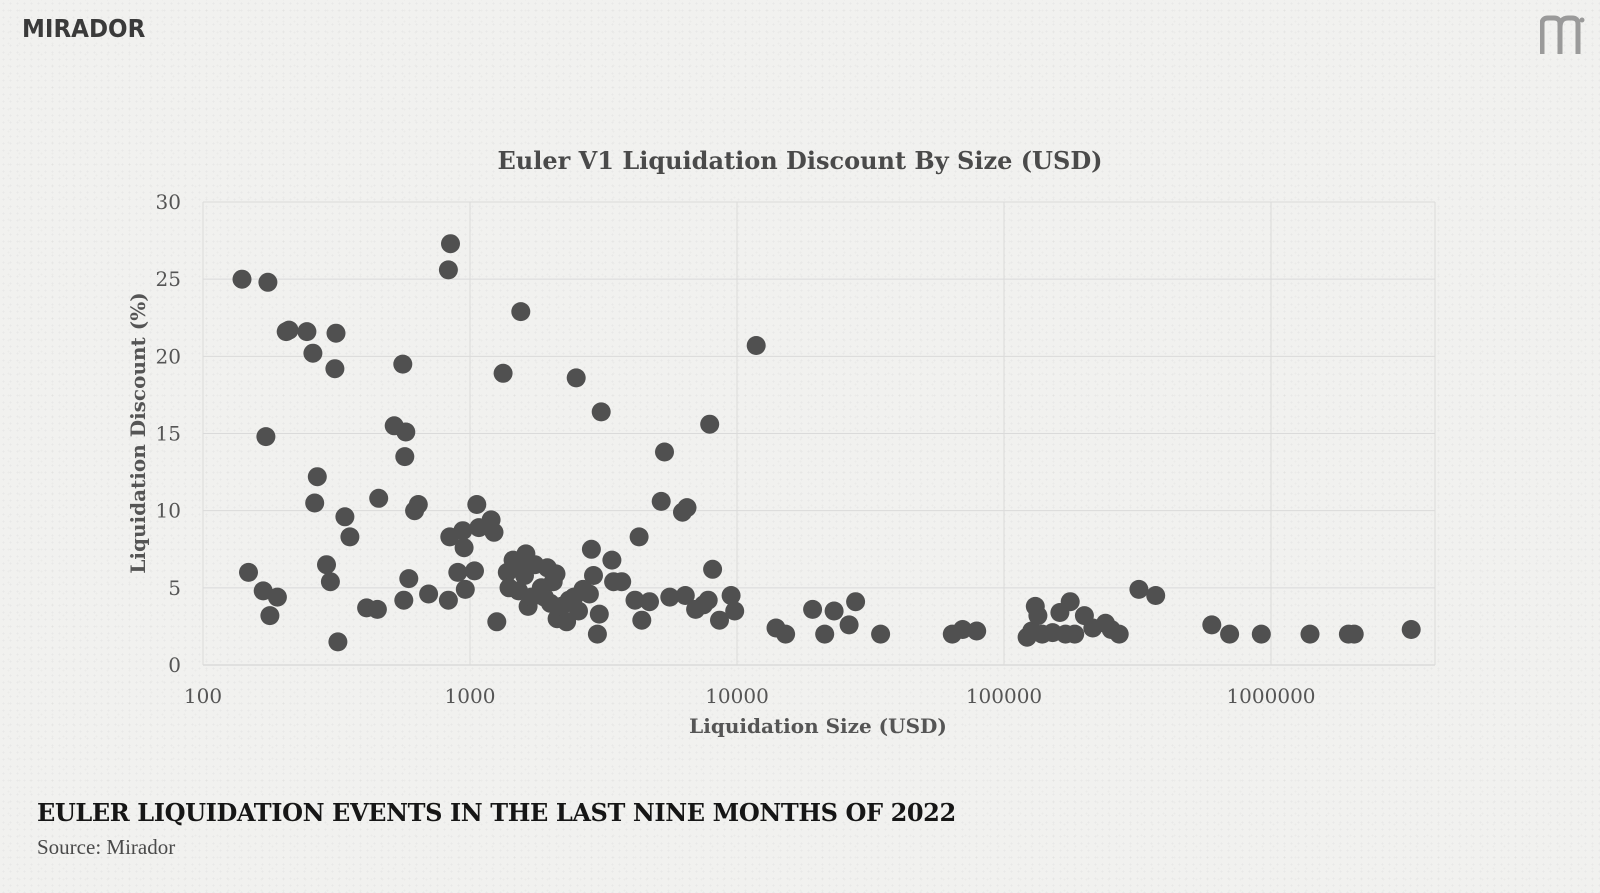 Image resolution: width=1600 pixels, height=893 pixels. What do you see at coordinates (470, 696) in the screenshot?
I see `x-tick-label: 1000` at bounding box center [470, 696].